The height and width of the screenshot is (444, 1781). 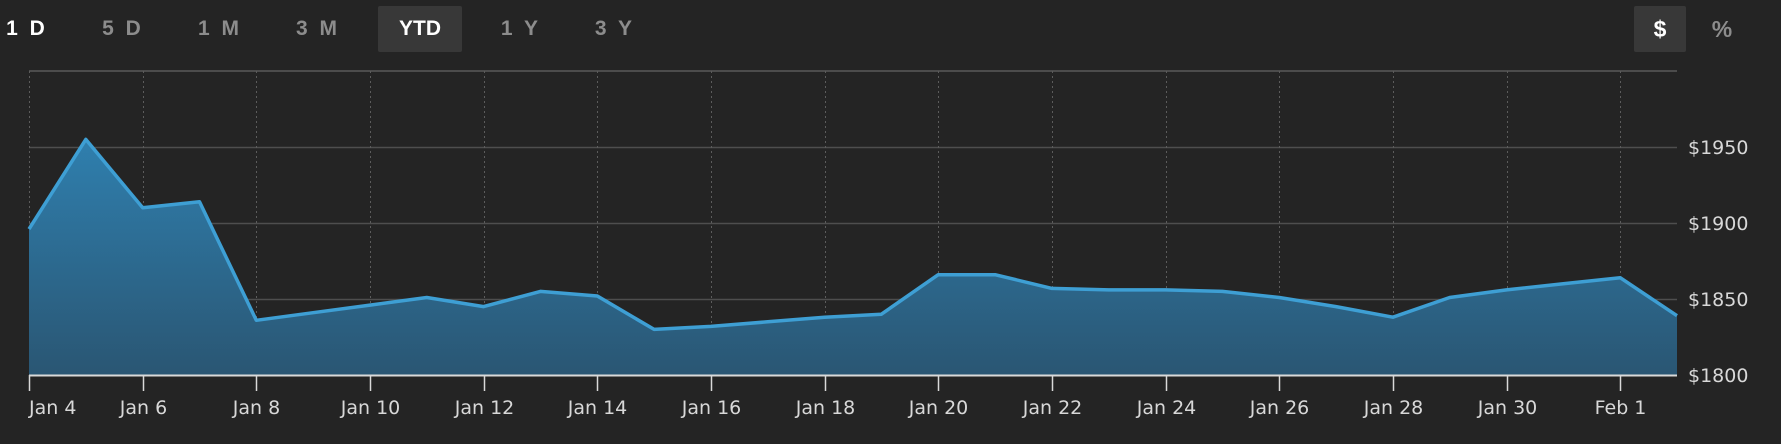 What do you see at coordinates (1507, 408) in the screenshot?
I see `x-tick-label: Jan 30` at bounding box center [1507, 408].